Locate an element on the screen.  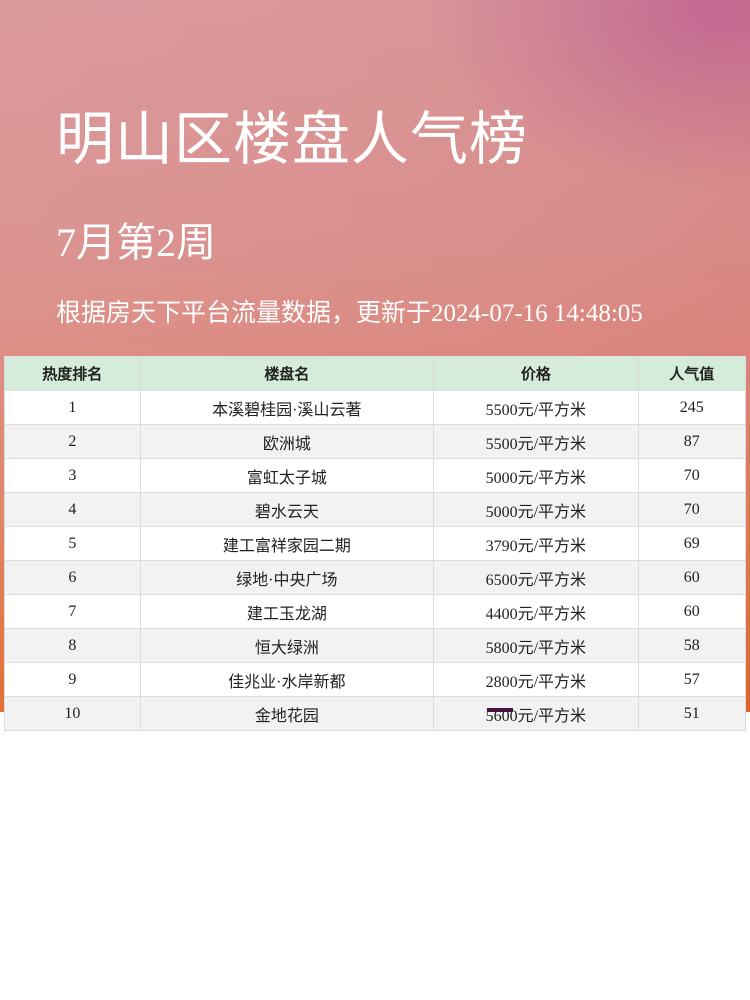
decorative-mark is located at coordinates (500, 710).